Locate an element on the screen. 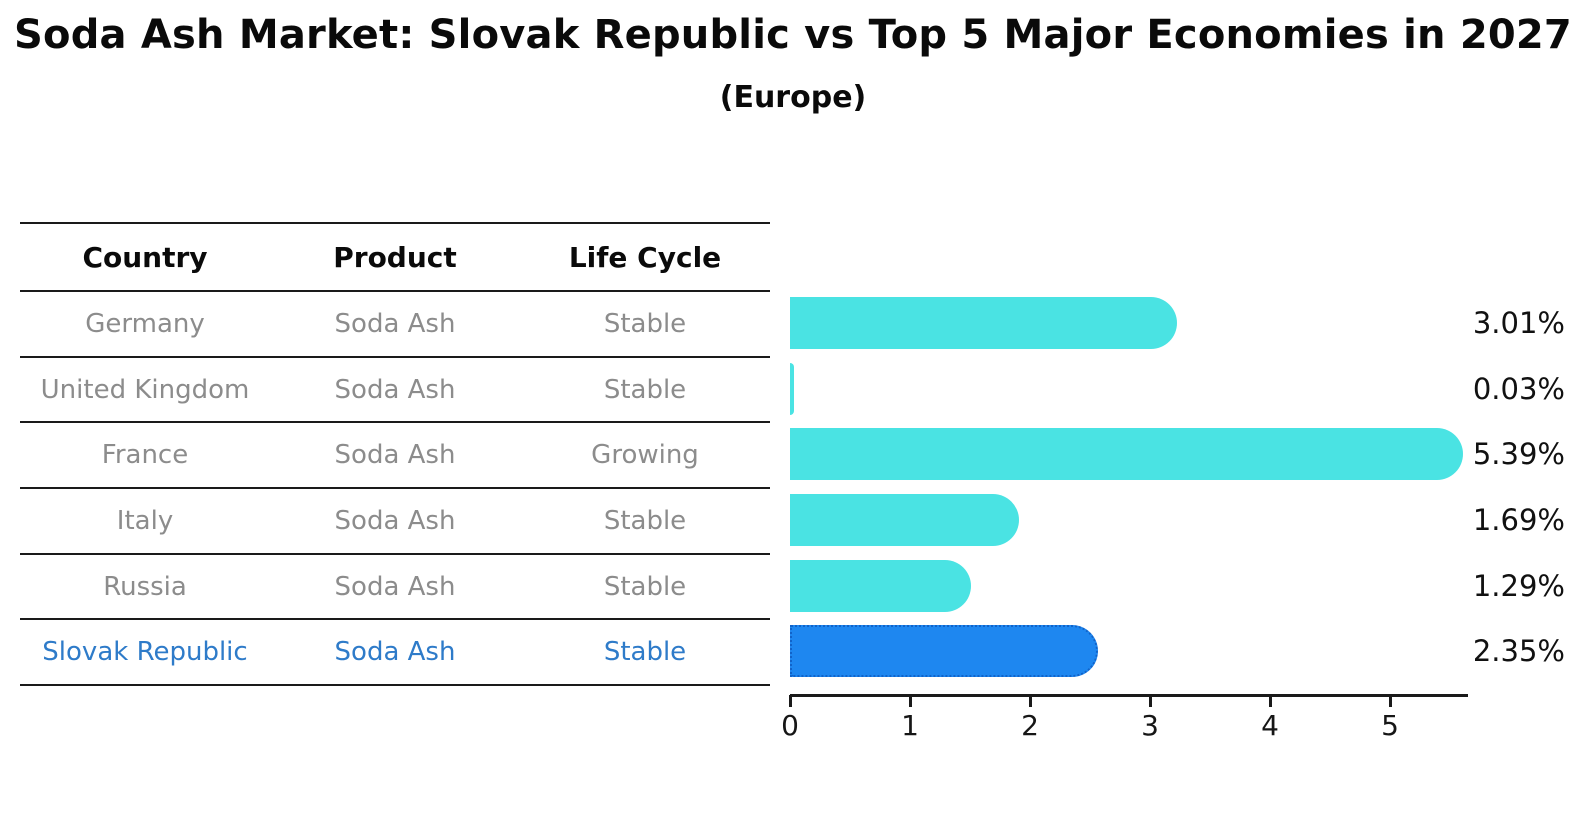 The width and height of the screenshot is (1586, 823). cell-country: Slovak Republic is located at coordinates (145, 652).